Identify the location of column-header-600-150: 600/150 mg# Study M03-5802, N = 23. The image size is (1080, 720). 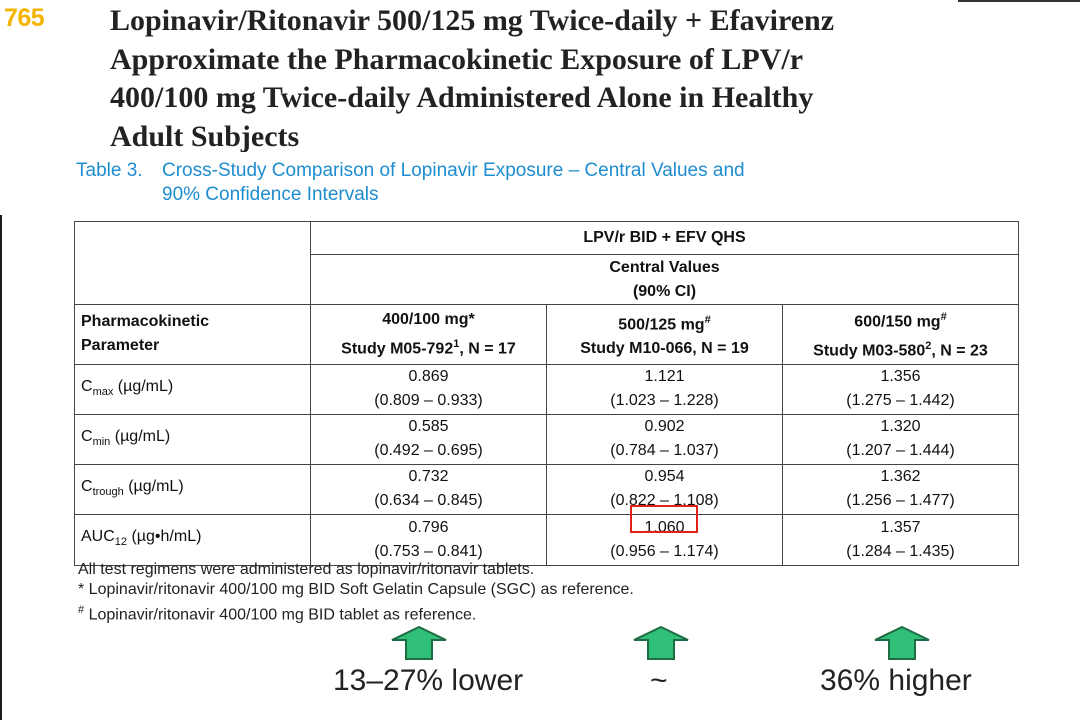
(900, 334).